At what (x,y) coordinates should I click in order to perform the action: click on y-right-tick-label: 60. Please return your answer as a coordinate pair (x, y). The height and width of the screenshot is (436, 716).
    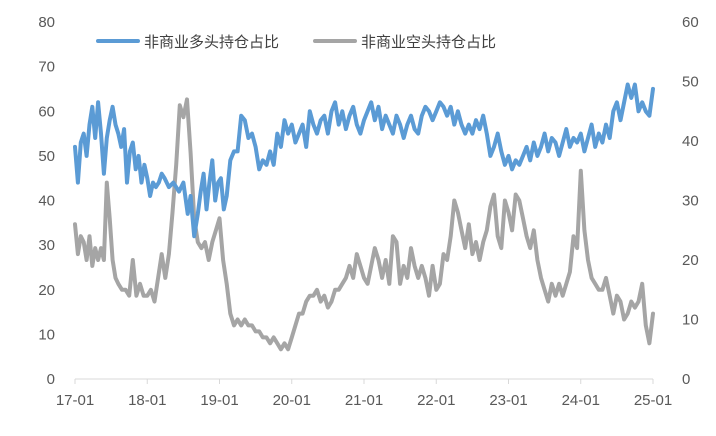
    Looking at the image, I should click on (690, 22).